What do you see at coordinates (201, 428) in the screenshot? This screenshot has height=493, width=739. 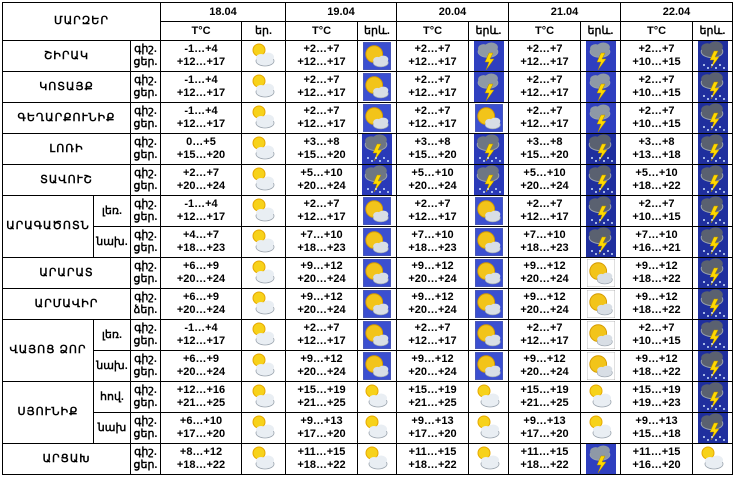 I see `temp-cell: +6…+10 +17…+20` at bounding box center [201, 428].